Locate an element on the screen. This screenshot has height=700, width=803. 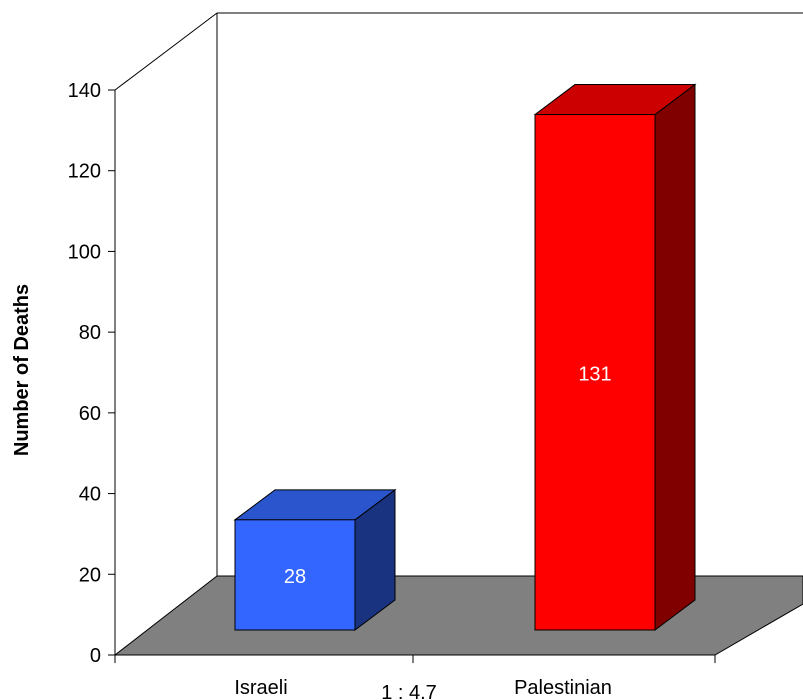
data-label-palestinian: 131 is located at coordinates (594, 374).